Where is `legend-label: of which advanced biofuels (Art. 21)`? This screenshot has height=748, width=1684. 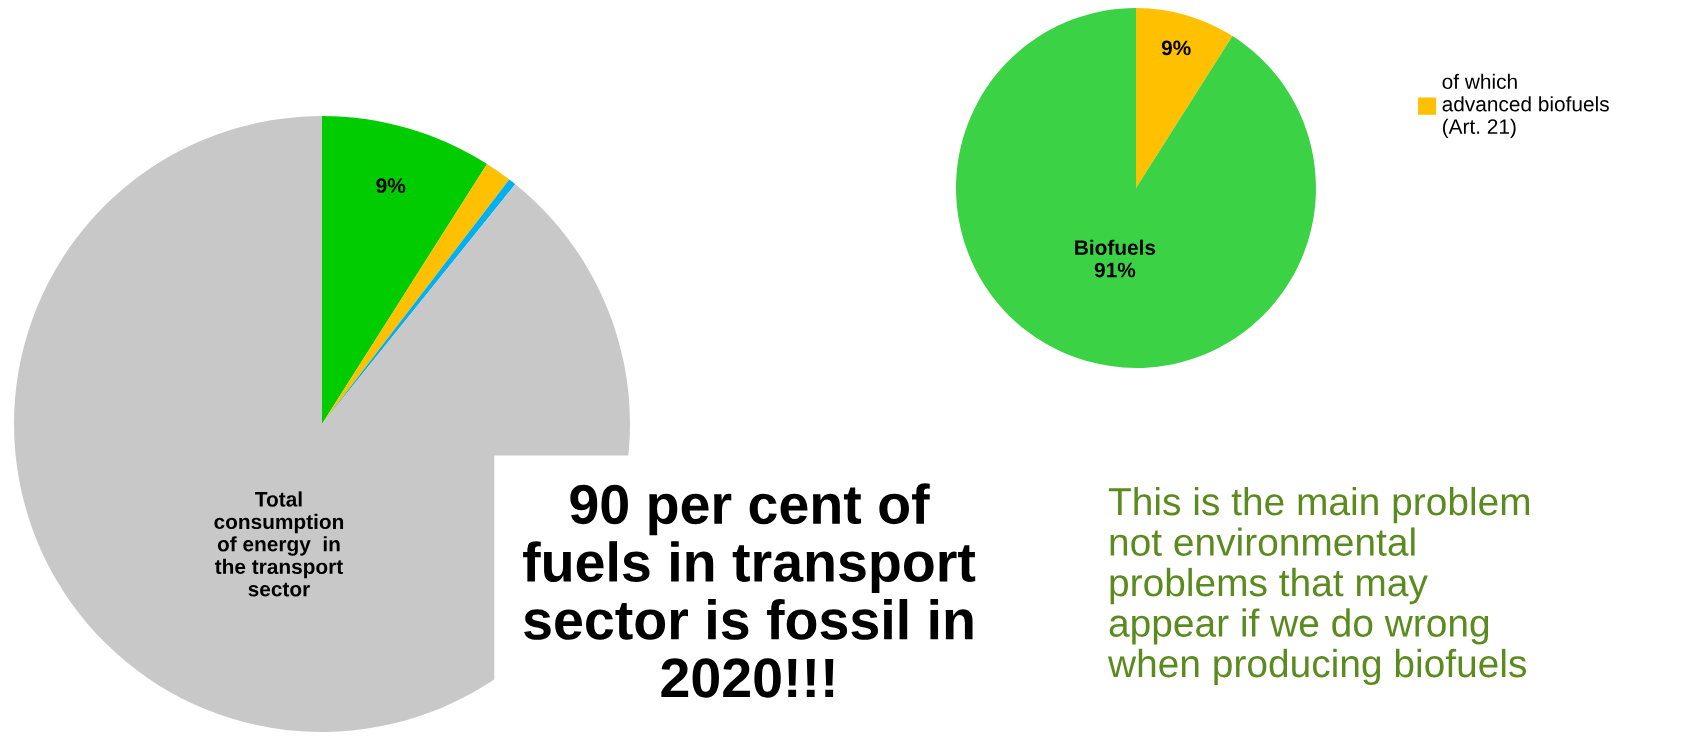
legend-label: of which advanced biofuels (Art. 21) is located at coordinates (1525, 106).